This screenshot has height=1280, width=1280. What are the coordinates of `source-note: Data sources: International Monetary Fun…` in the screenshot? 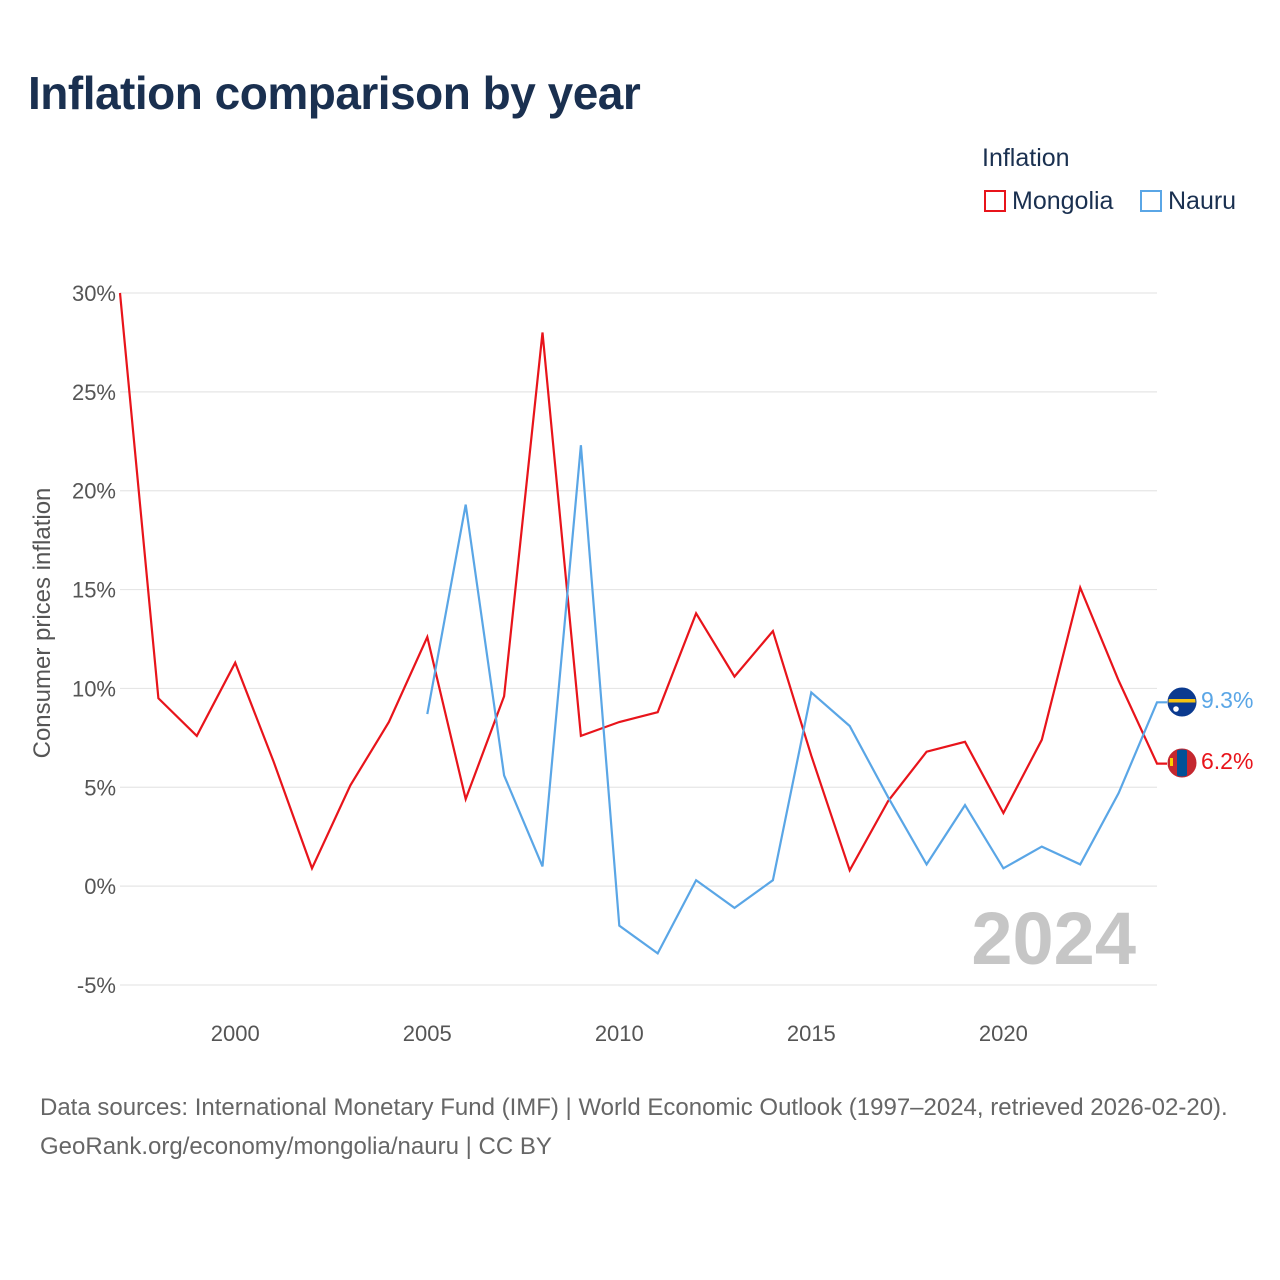 It's located at (645, 1127).